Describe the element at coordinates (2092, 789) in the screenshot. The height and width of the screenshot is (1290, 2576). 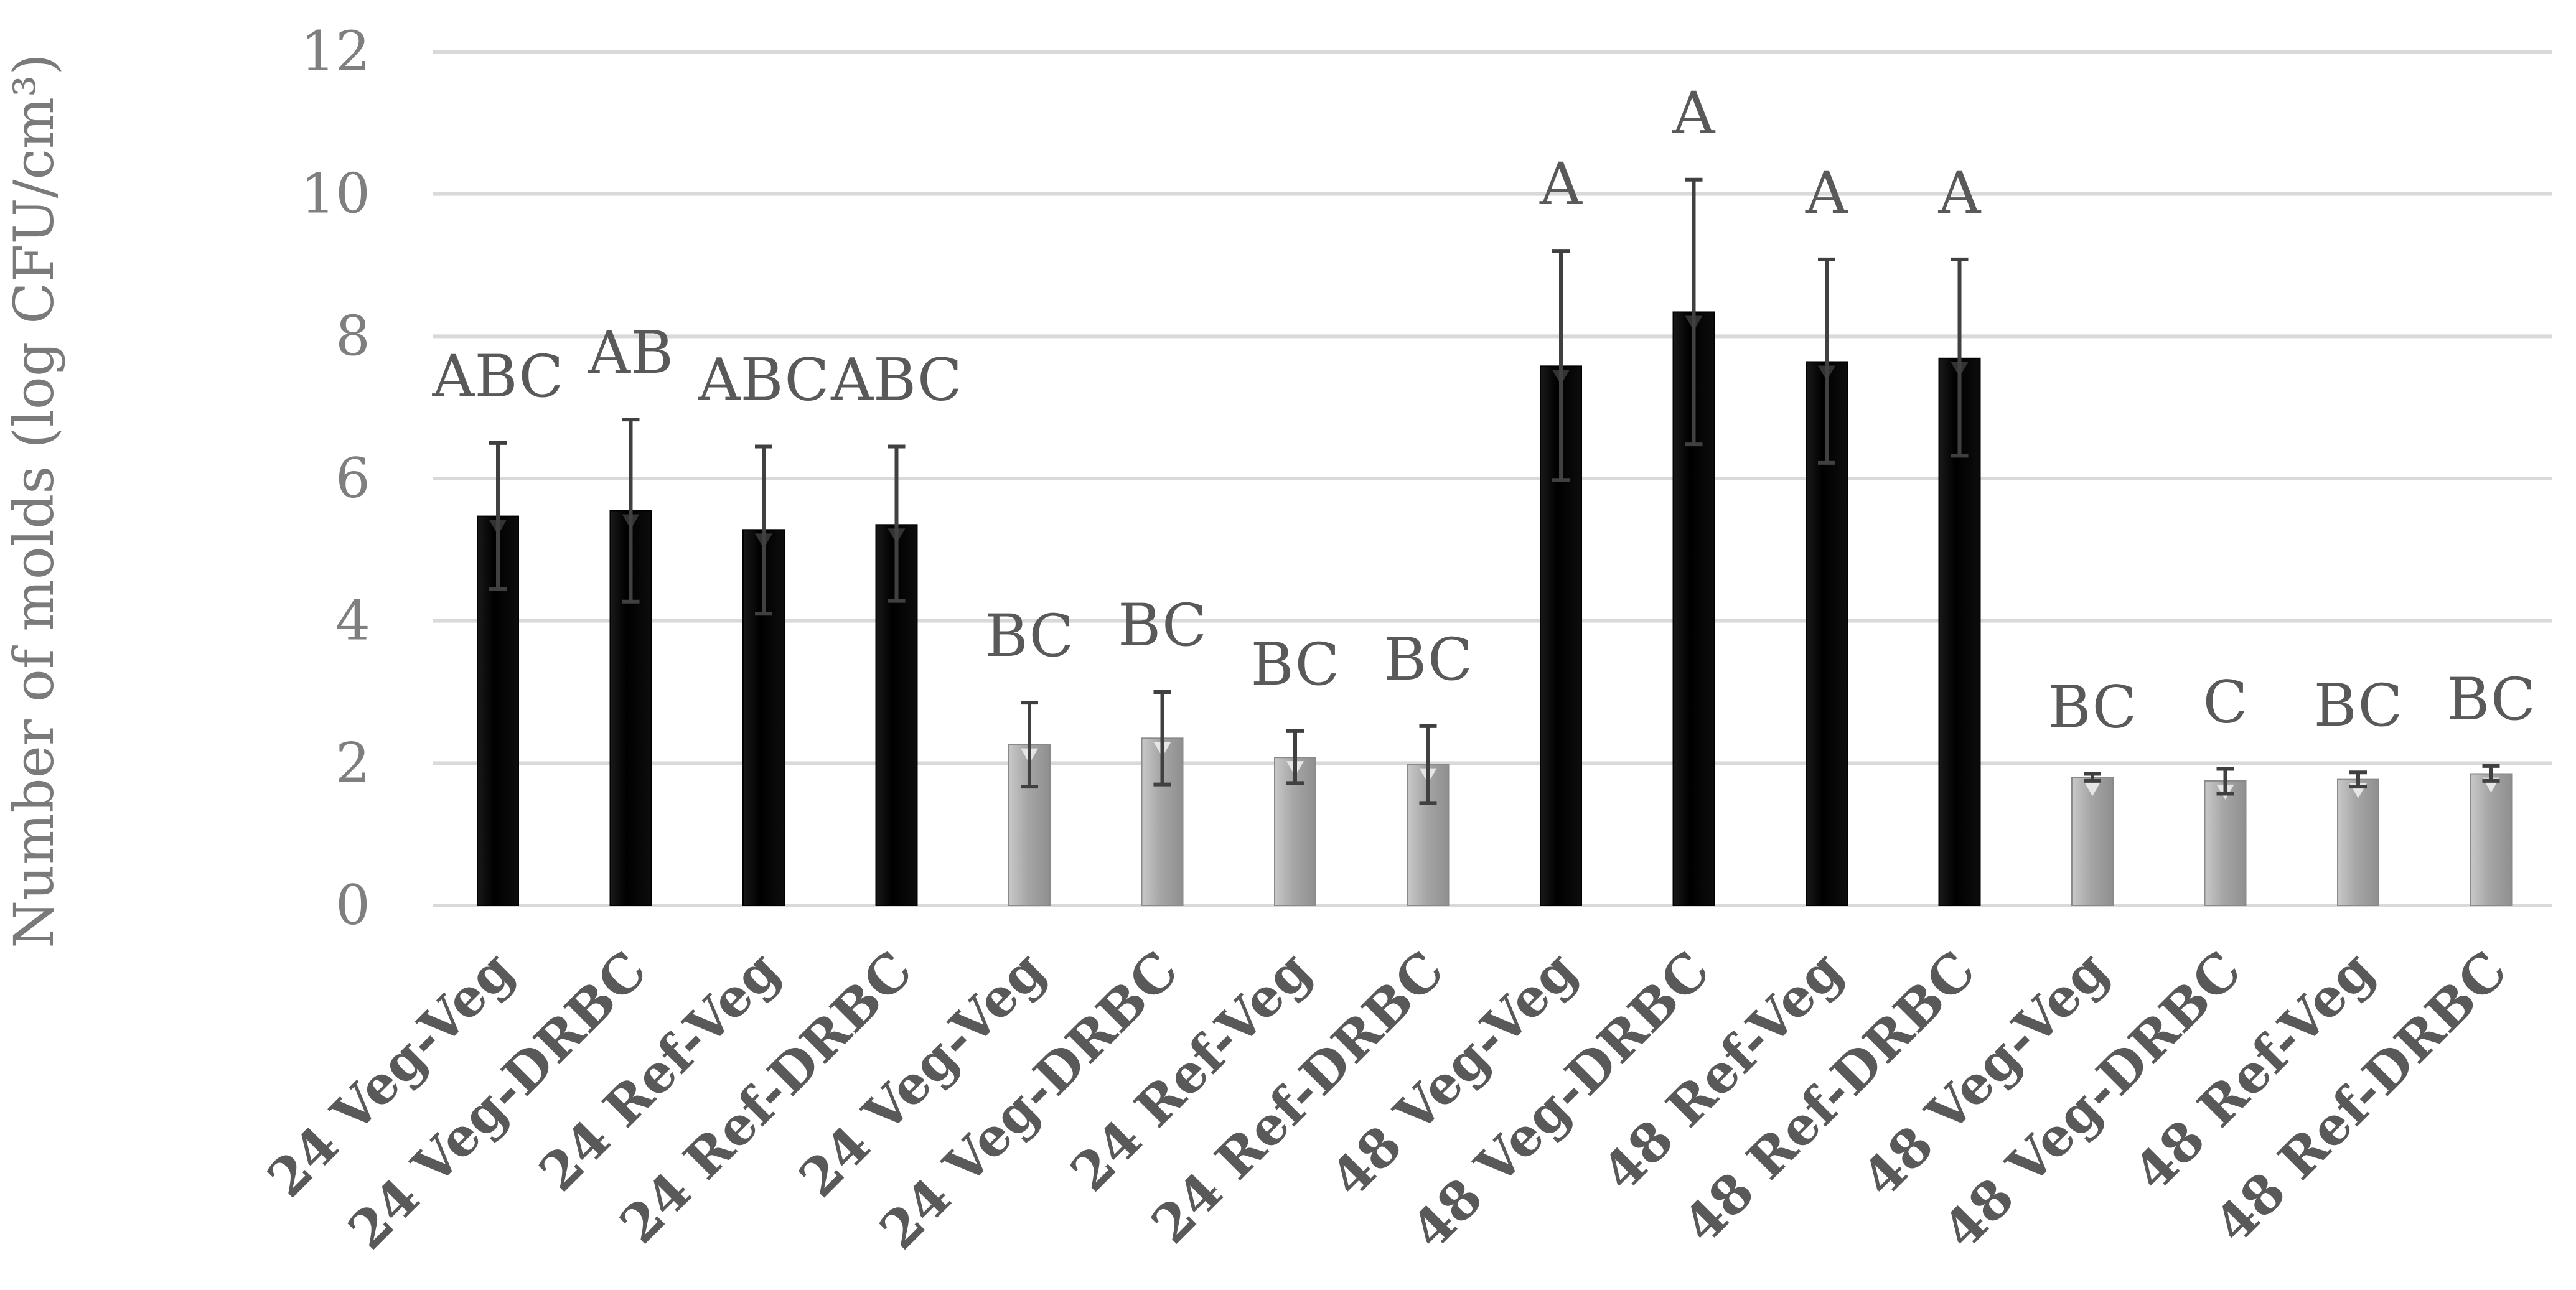
I see `bar-marker` at that location.